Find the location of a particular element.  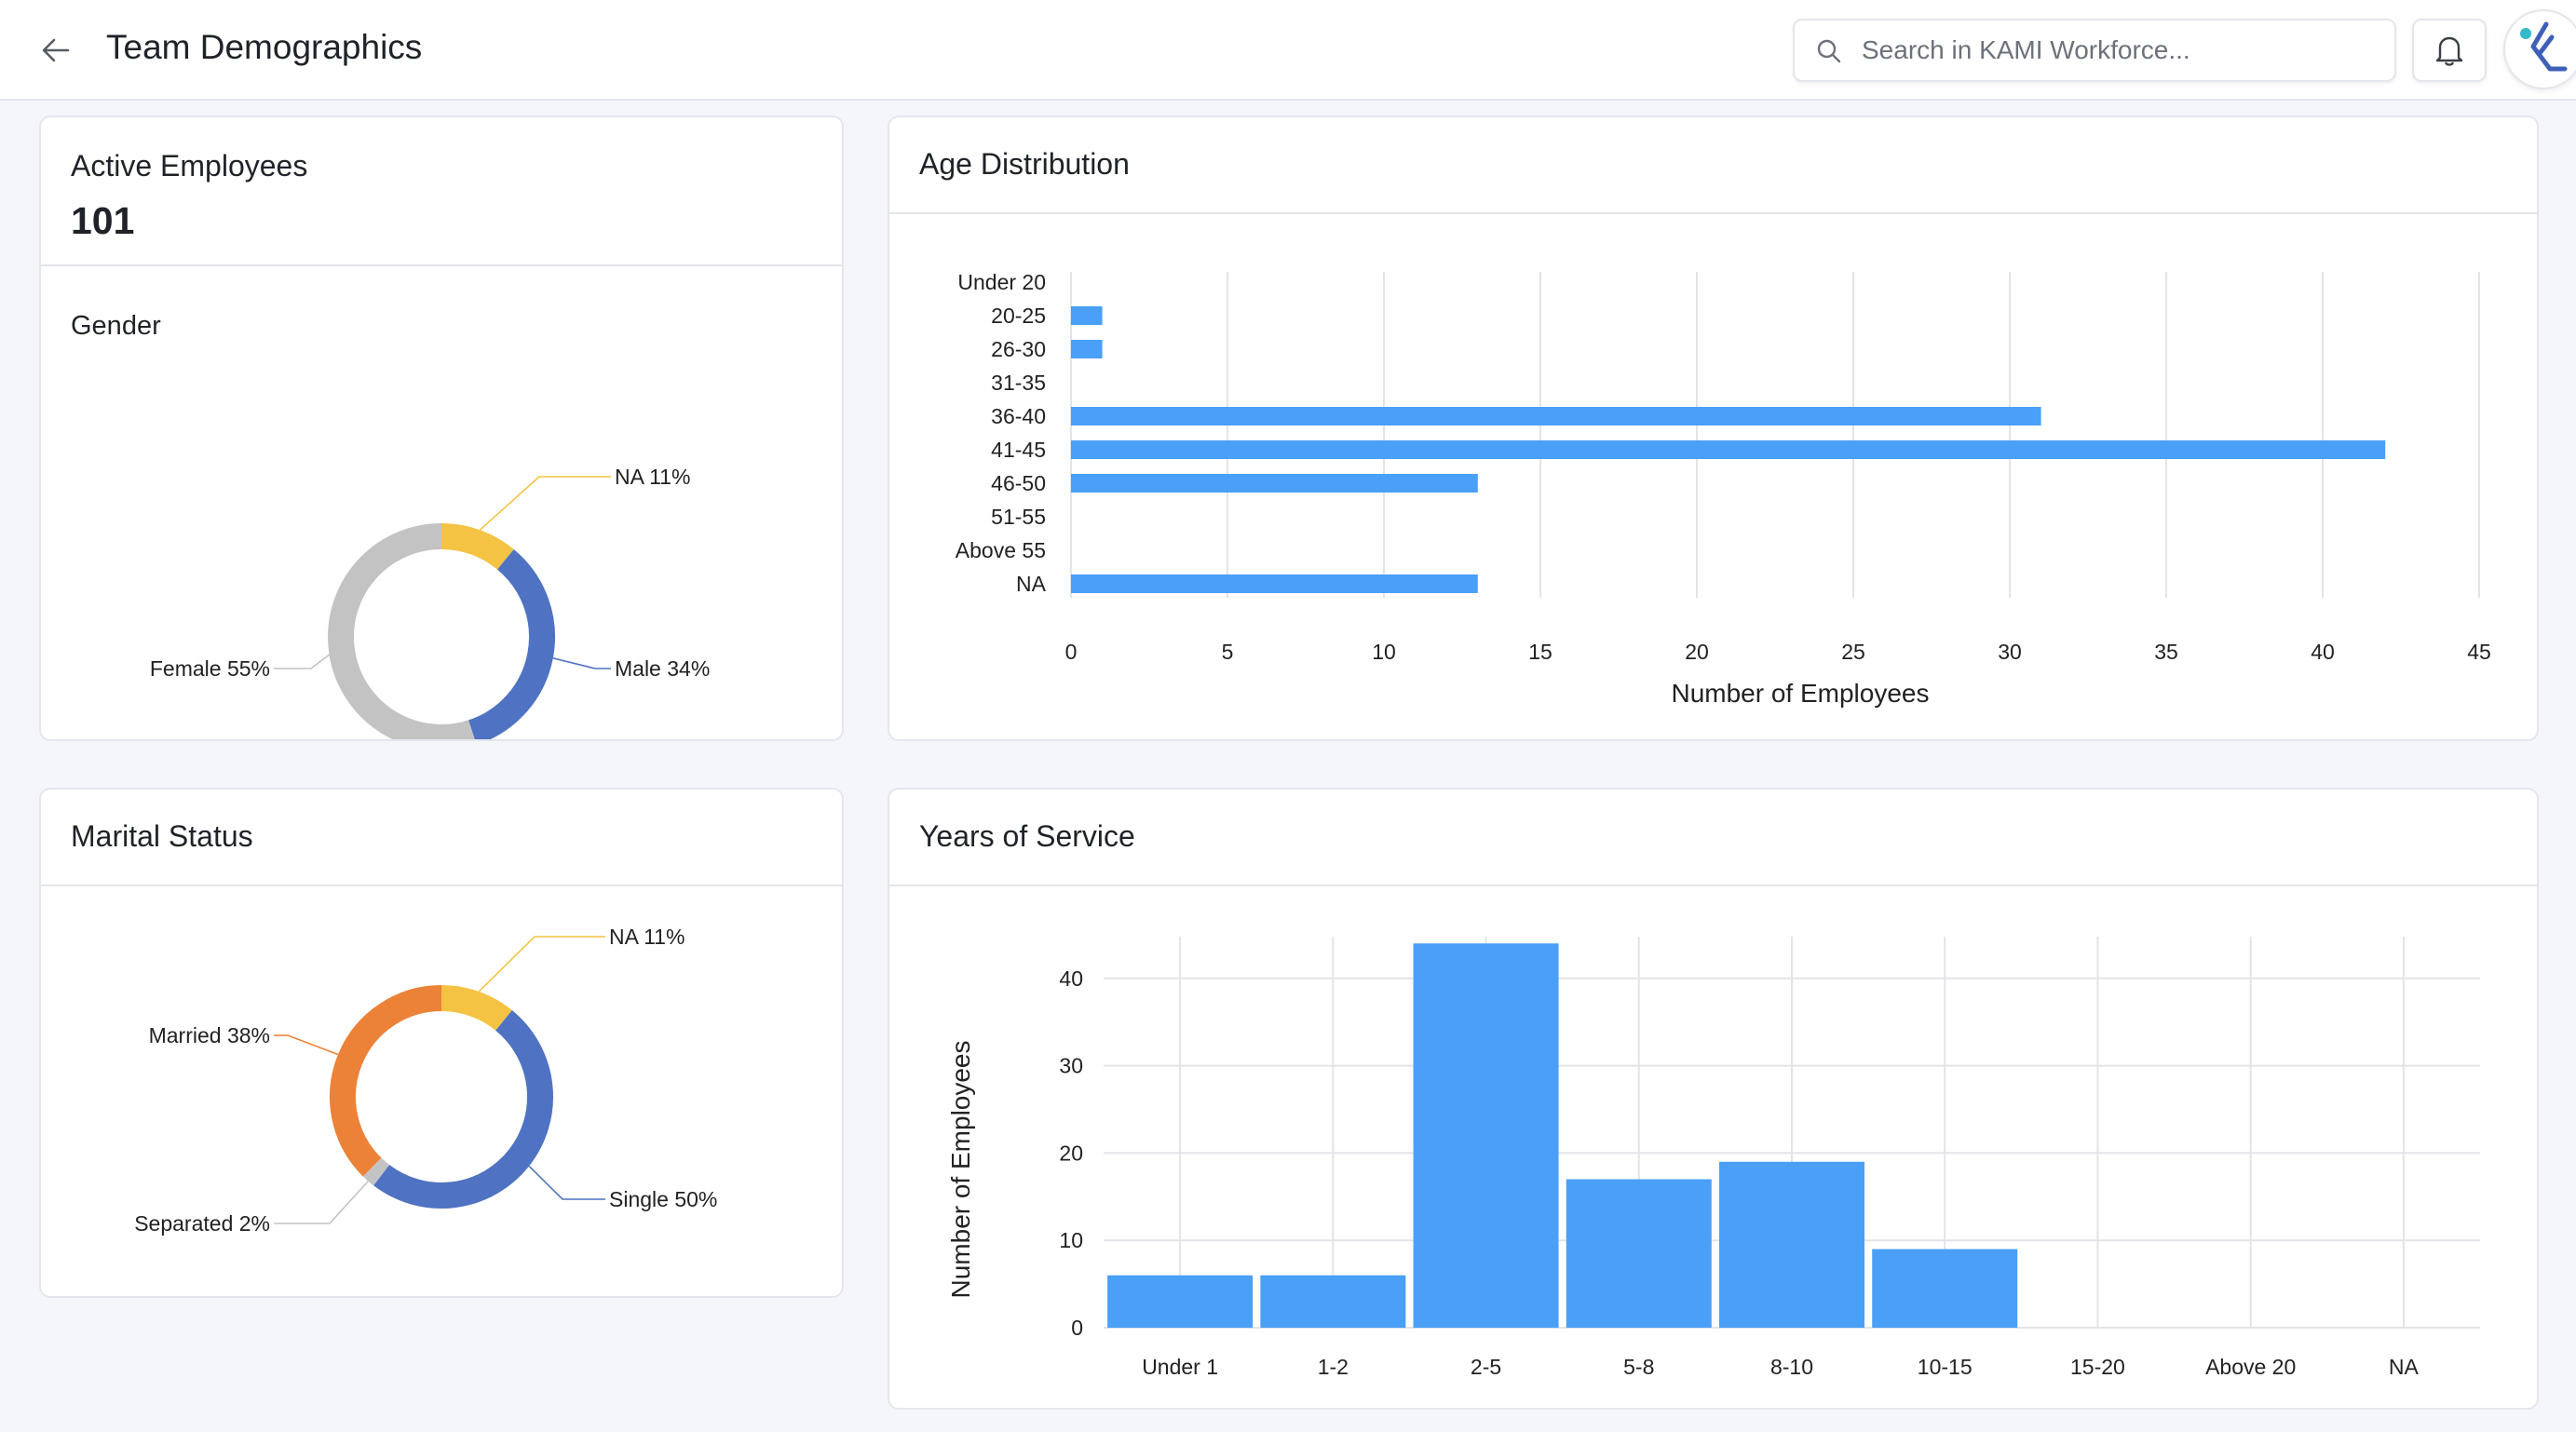

y-tick-above-55: Above 55 is located at coordinates (1001, 550).